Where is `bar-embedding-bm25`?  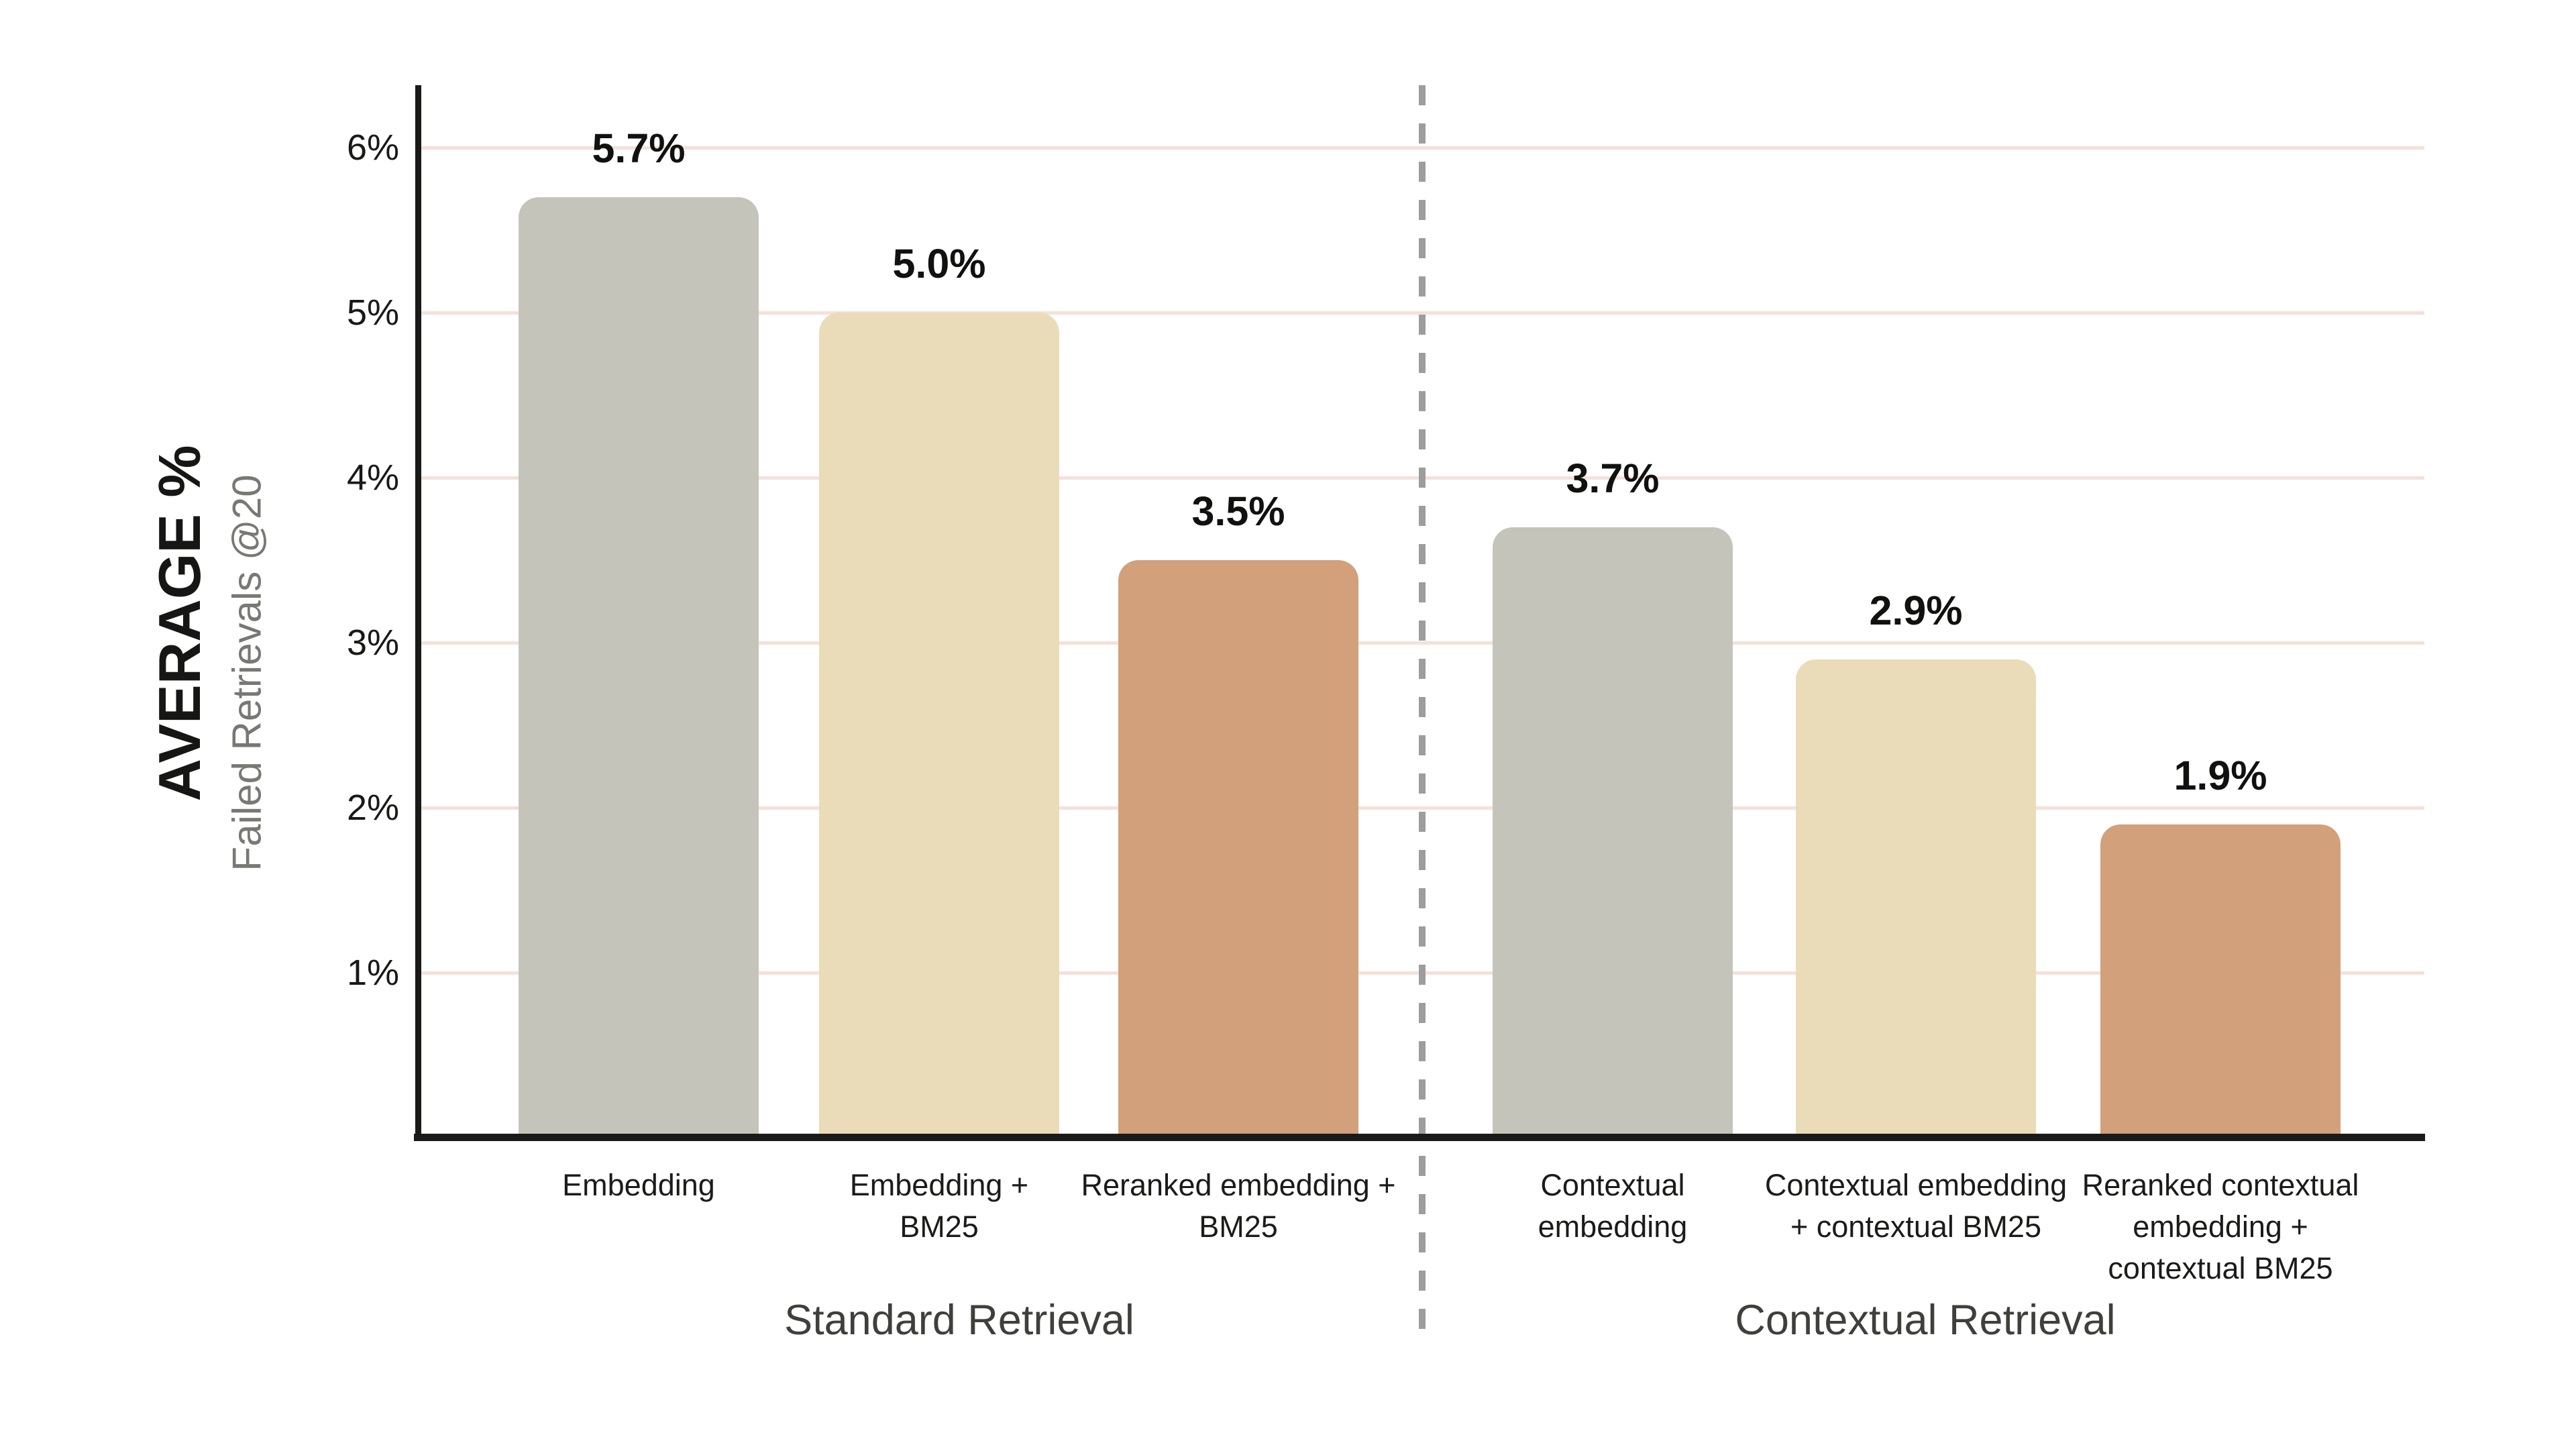 bar-embedding-bm25 is located at coordinates (939, 725).